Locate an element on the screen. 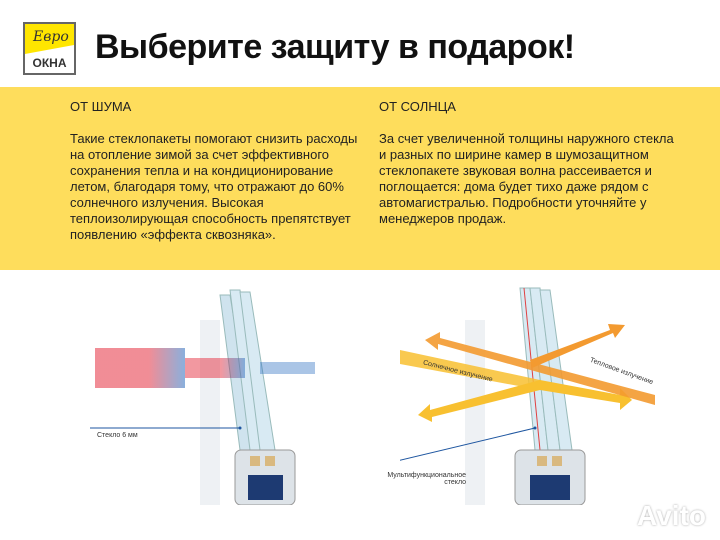 Image resolution: width=720 pixels, height=540 pixels. heat-out-arrow-icon is located at coordinates (577, 346).